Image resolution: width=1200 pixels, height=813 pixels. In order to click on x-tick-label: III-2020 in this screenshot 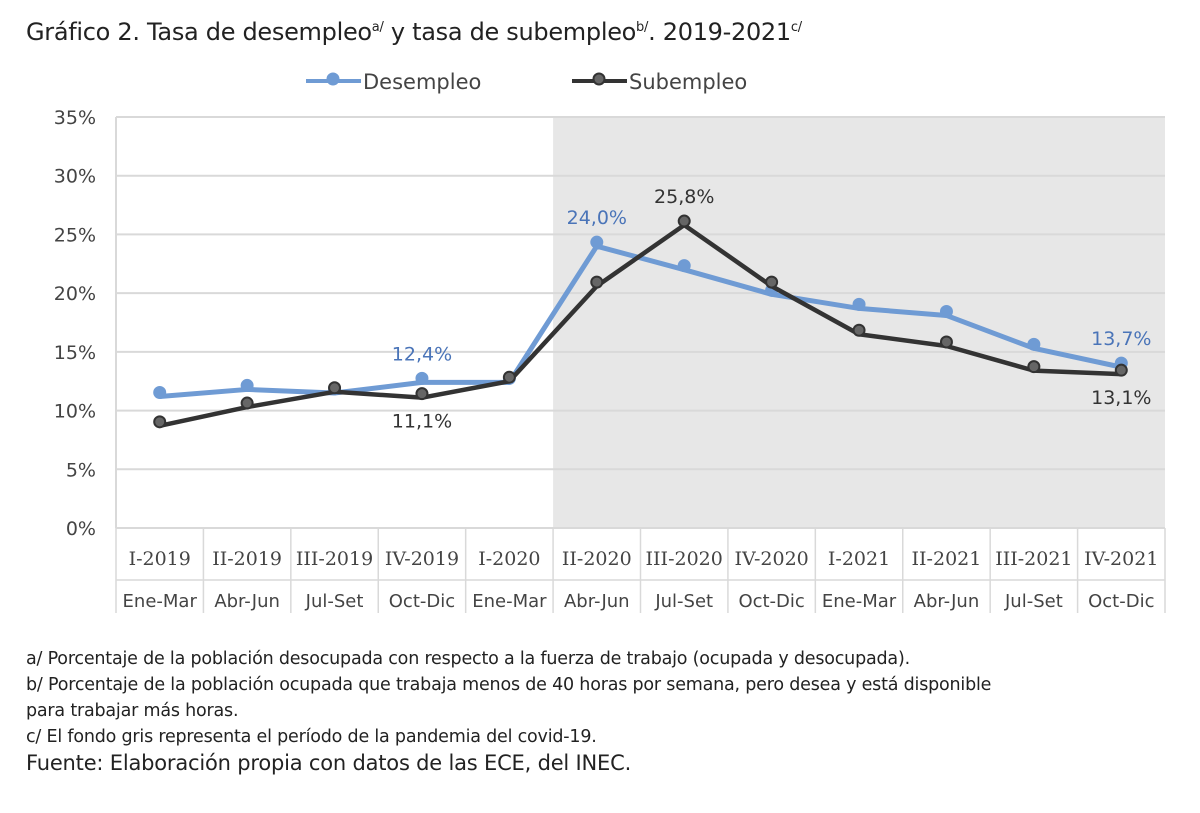, I will do `click(684, 559)`.